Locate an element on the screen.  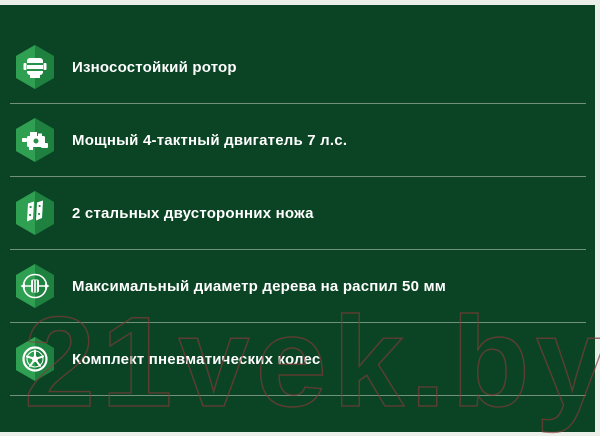
diameter-icon is located at coordinates (35, 286).